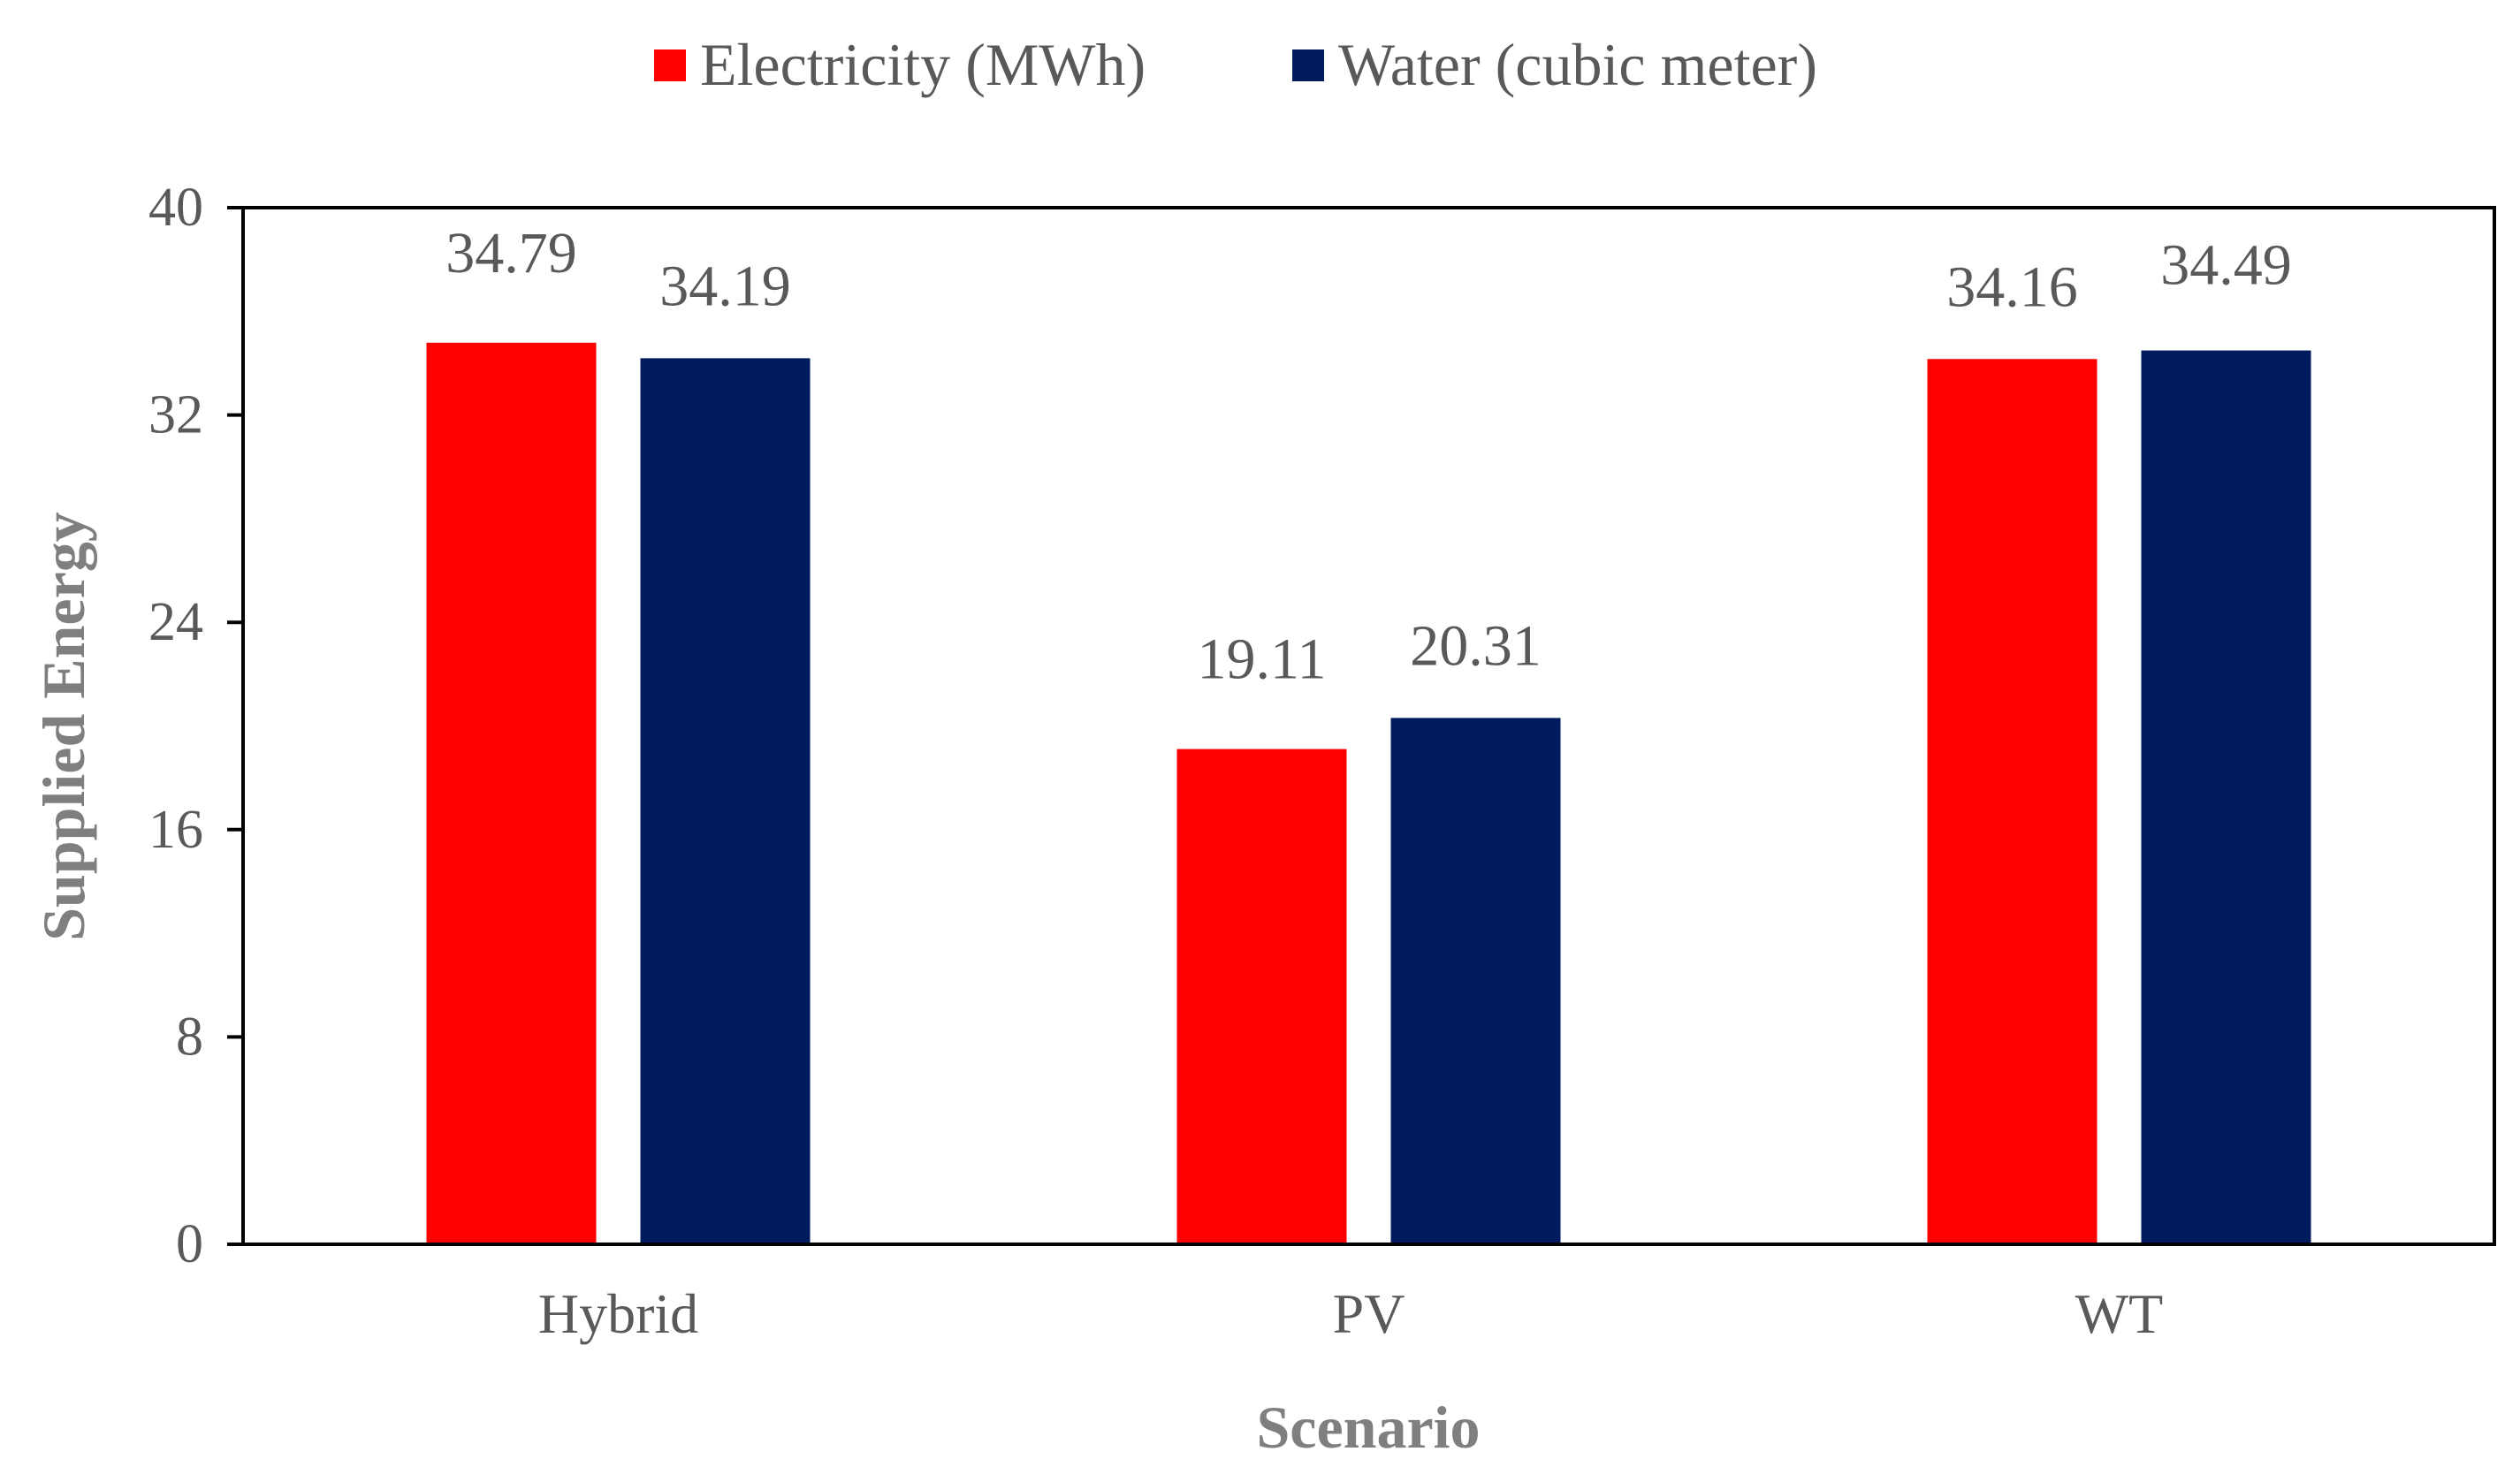 Image resolution: width=2520 pixels, height=1482 pixels. Describe the element at coordinates (175, 415) in the screenshot. I see `y-tick-label: 32` at that location.